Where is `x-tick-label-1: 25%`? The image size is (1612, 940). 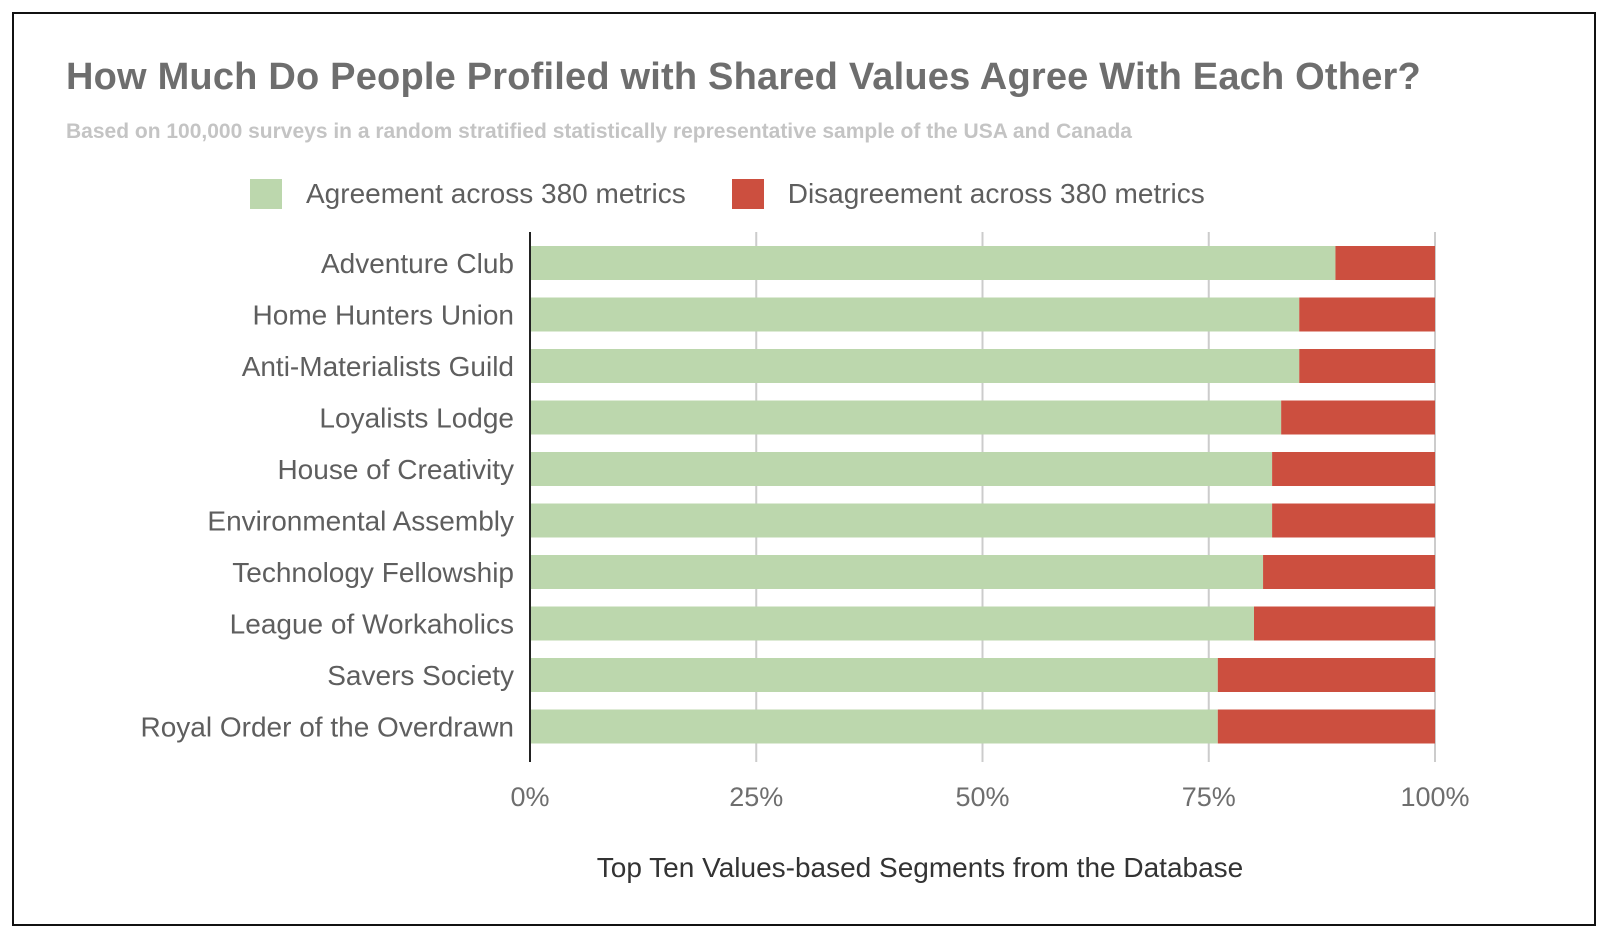 x-tick-label-1: 25% is located at coordinates (756, 797).